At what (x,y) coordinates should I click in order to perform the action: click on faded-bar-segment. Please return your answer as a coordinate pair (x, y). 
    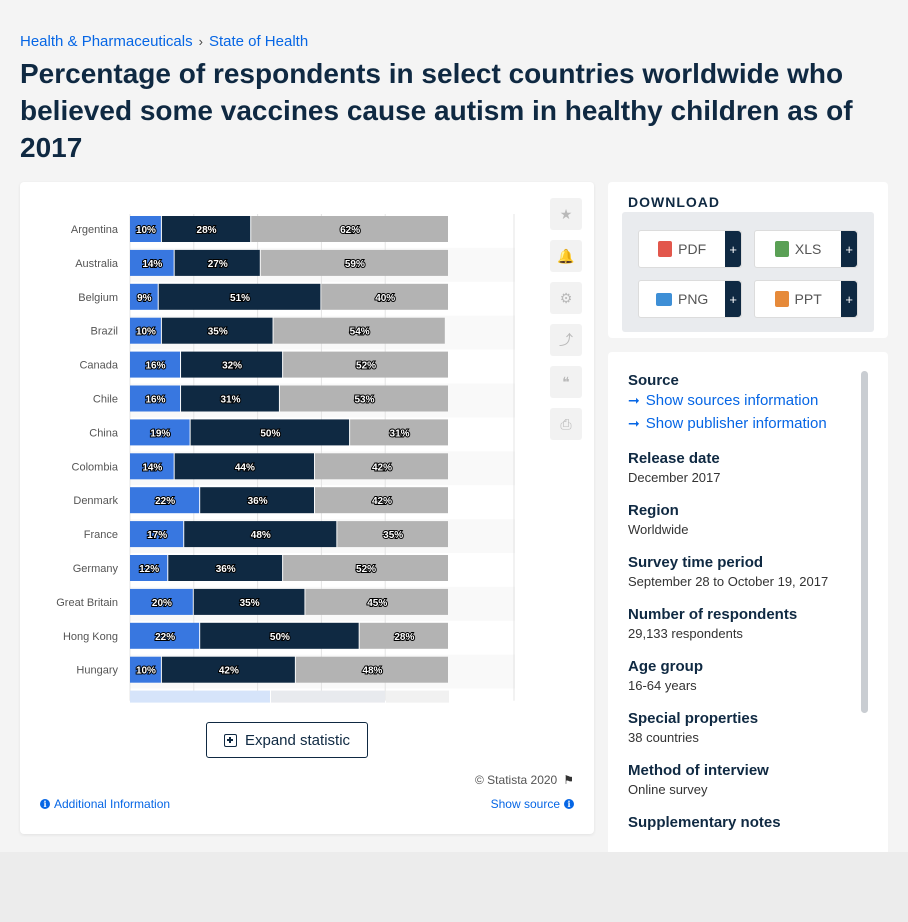
    Looking at the image, I should click on (328, 696).